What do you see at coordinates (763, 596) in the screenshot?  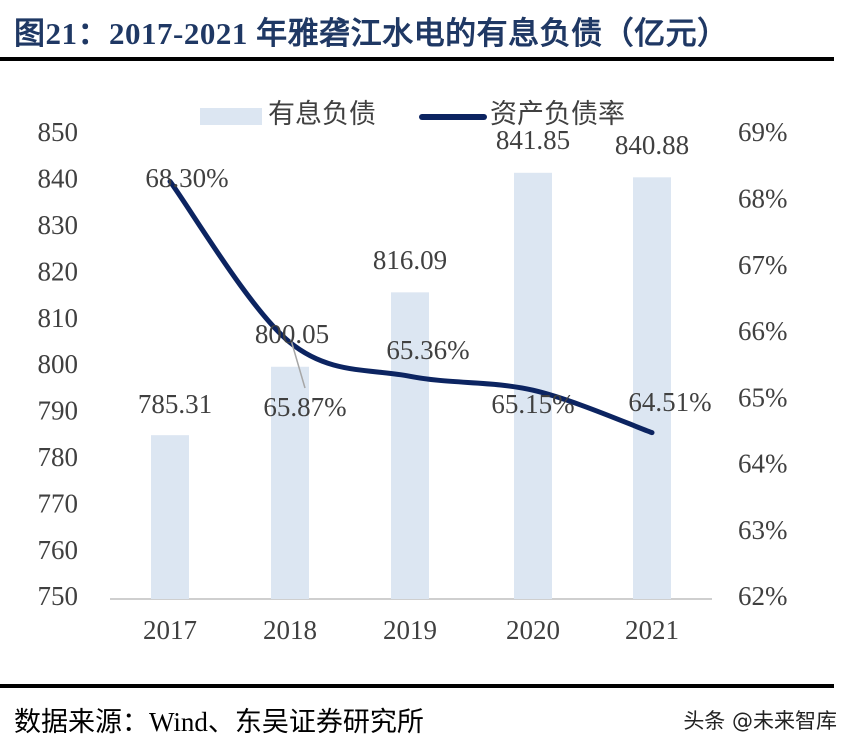 I see `right-axis-tick: 62%` at bounding box center [763, 596].